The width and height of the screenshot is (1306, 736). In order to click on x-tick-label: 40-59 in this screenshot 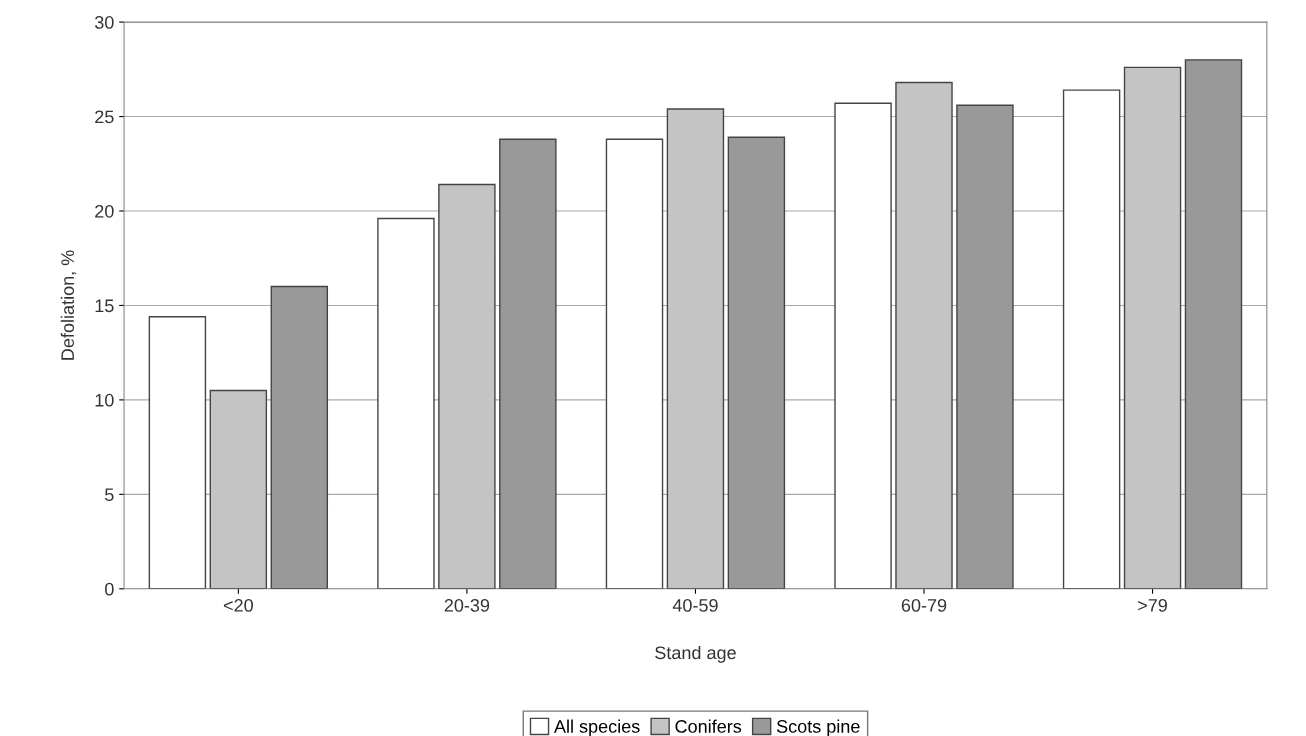, I will do `click(695, 605)`.